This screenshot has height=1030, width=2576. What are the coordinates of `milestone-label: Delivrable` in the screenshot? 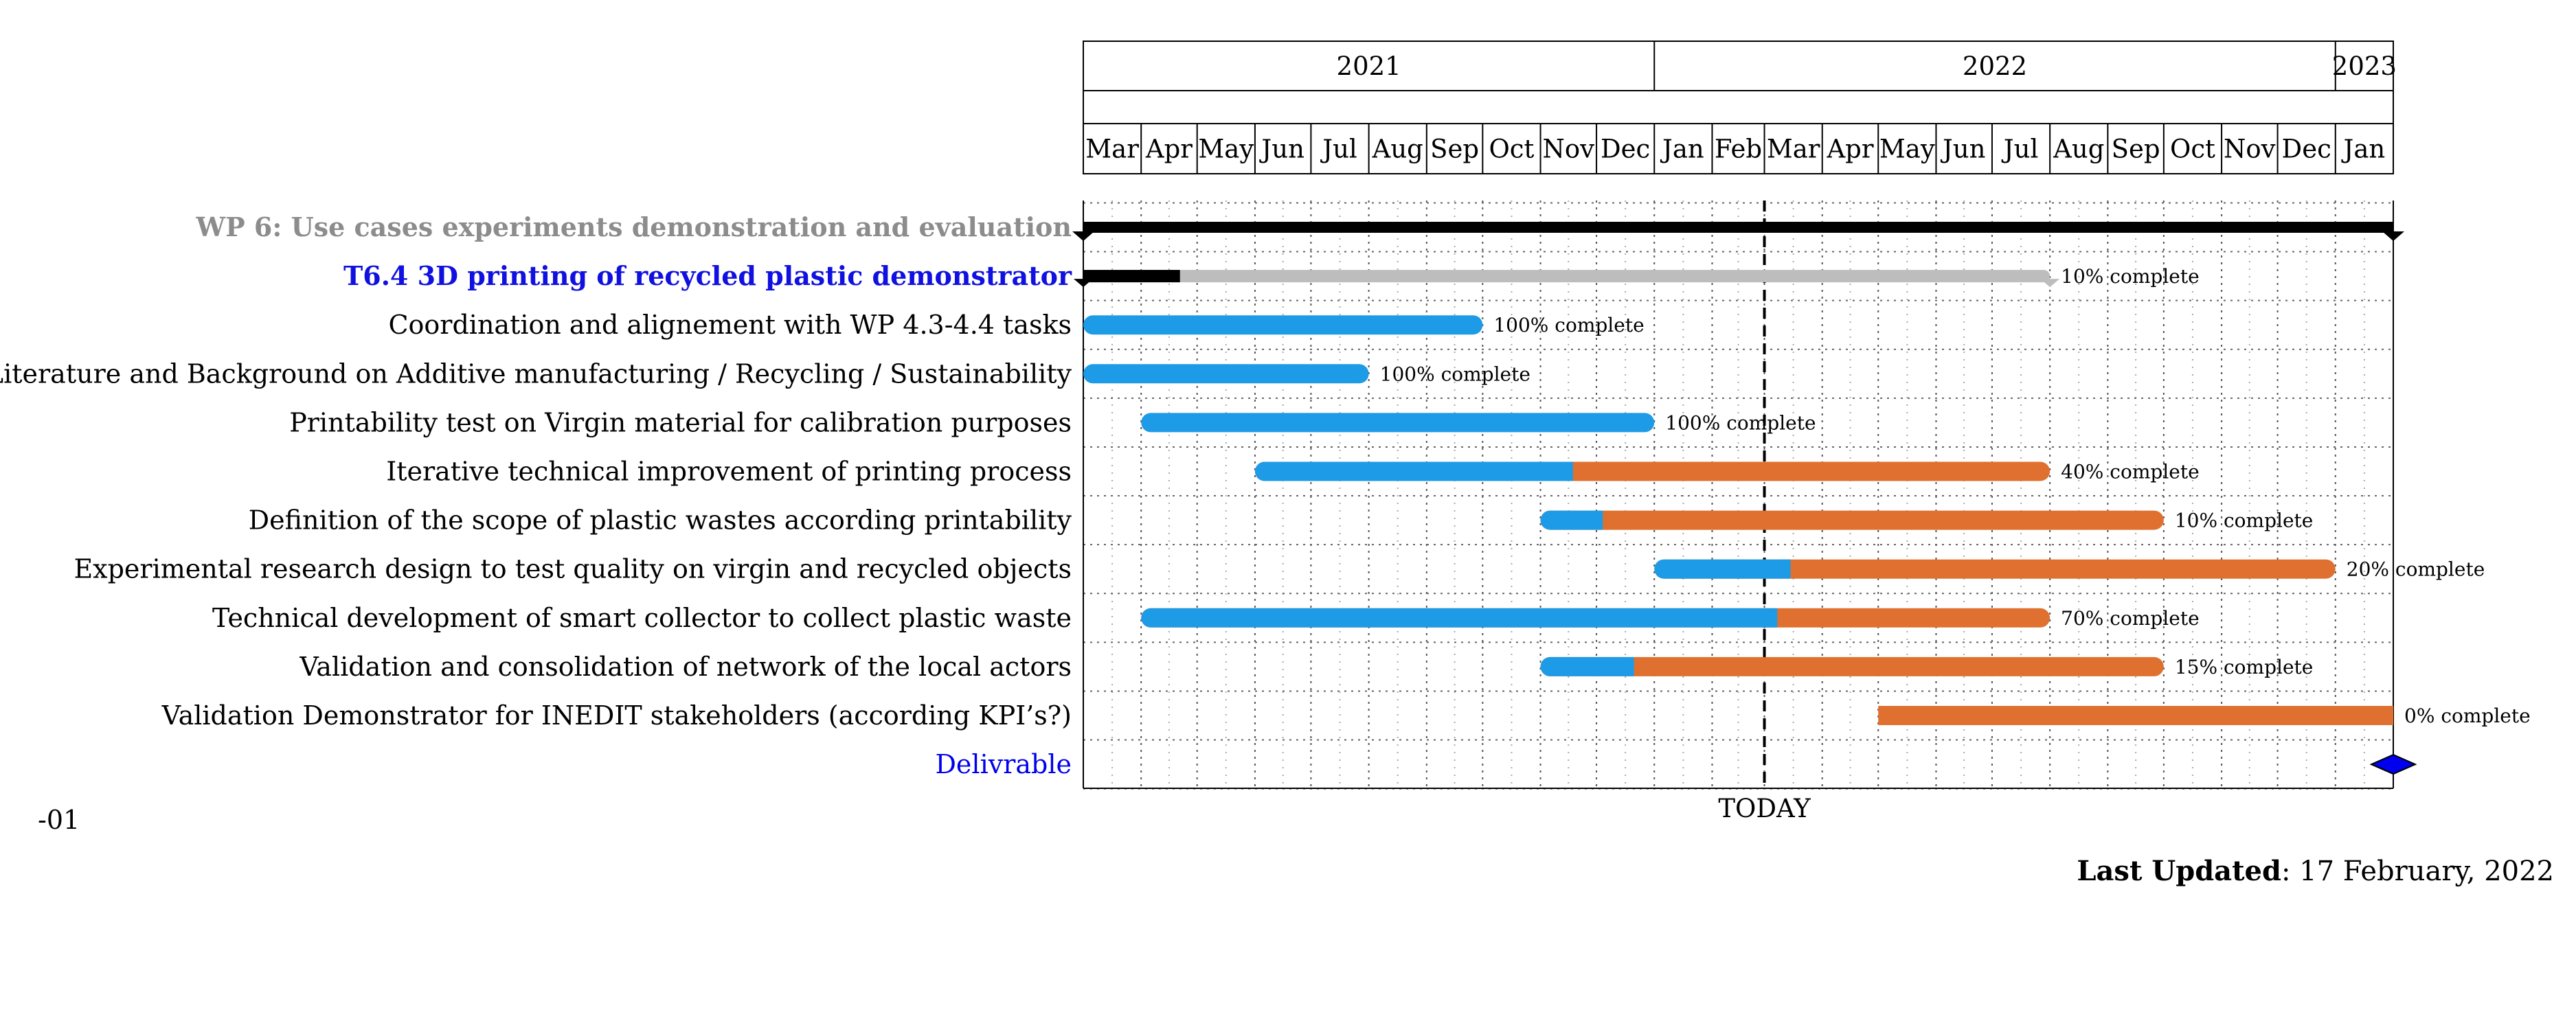 It's located at (1003, 764).